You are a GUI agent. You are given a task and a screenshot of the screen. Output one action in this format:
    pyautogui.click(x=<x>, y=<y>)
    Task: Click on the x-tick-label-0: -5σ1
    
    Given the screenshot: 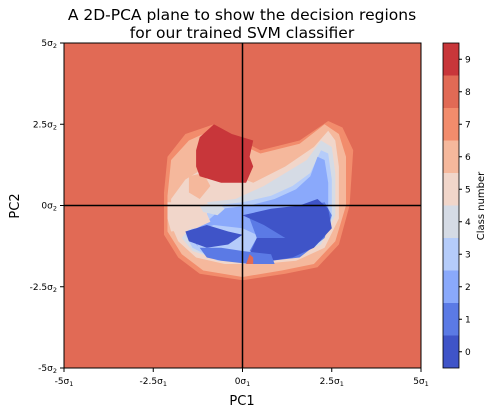 What is the action you would take?
    pyautogui.click(x=64, y=382)
    